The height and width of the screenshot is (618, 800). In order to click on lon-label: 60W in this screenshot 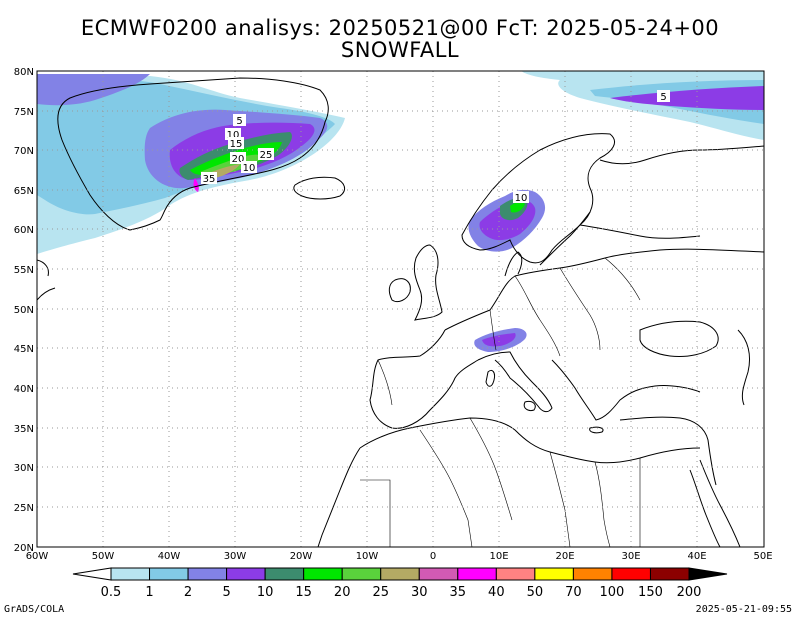, I will do `click(37, 556)`.